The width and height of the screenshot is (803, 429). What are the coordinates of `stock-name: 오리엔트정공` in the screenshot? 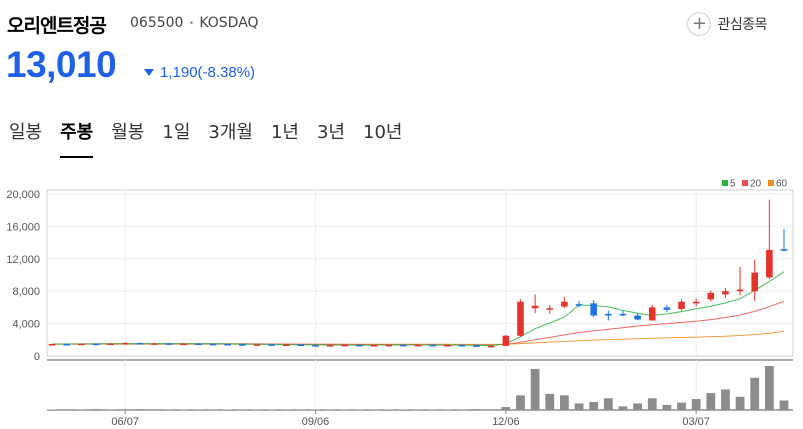 It's located at (57, 26).